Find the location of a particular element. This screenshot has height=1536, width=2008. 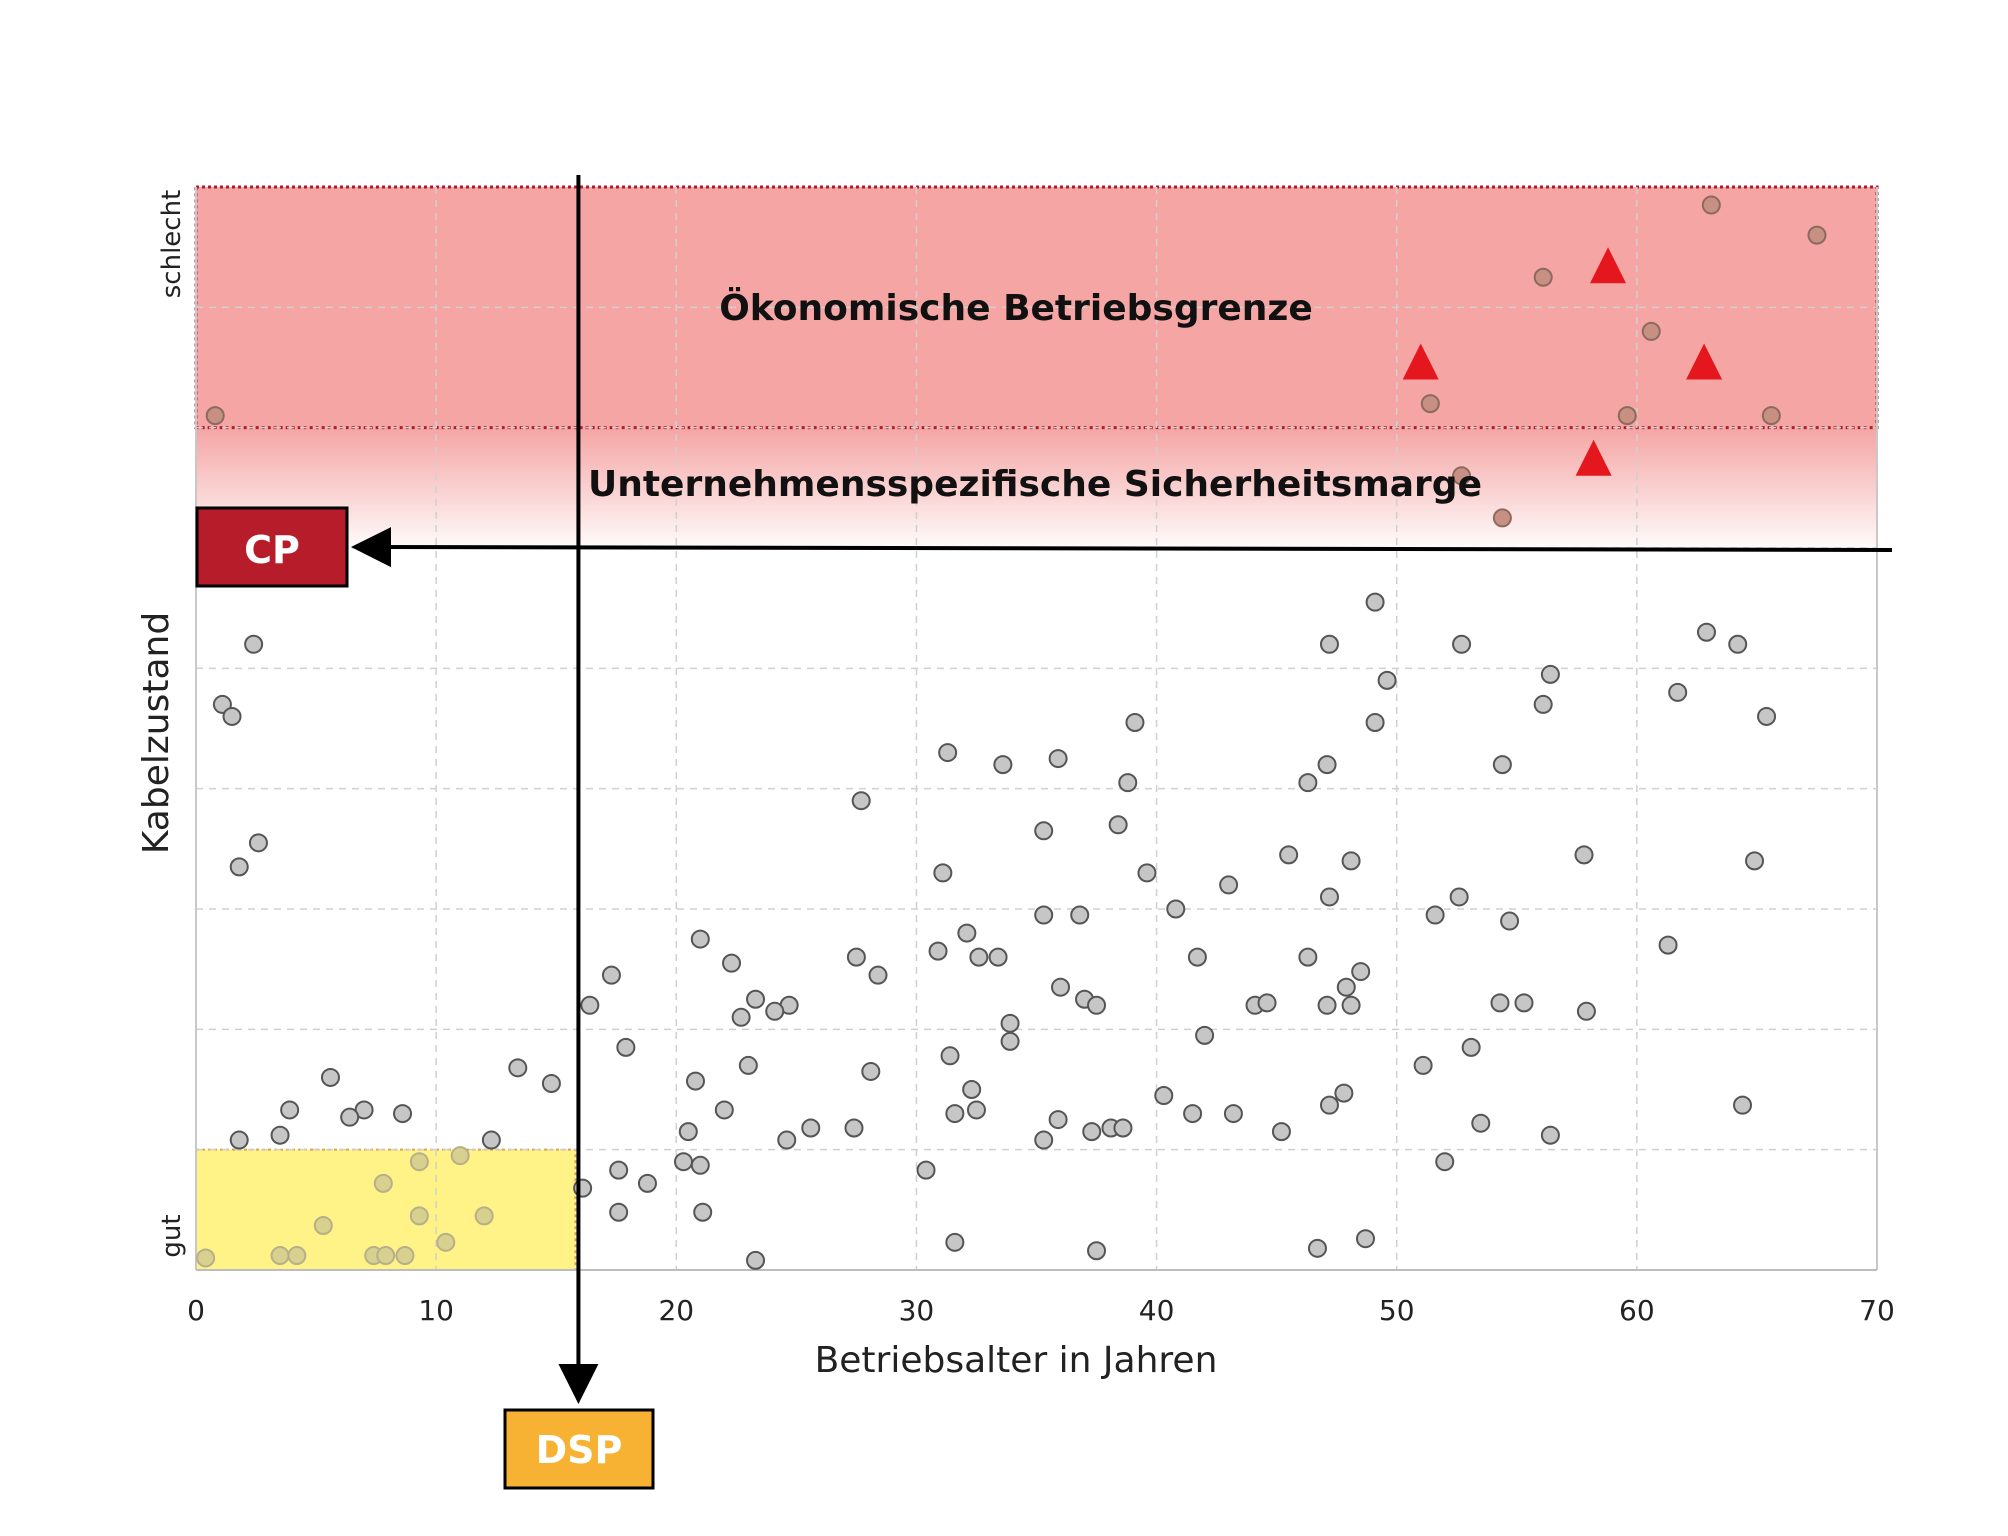

economic-limit-label: Ökonomische Betriebsgrenze is located at coordinates (1016, 308).